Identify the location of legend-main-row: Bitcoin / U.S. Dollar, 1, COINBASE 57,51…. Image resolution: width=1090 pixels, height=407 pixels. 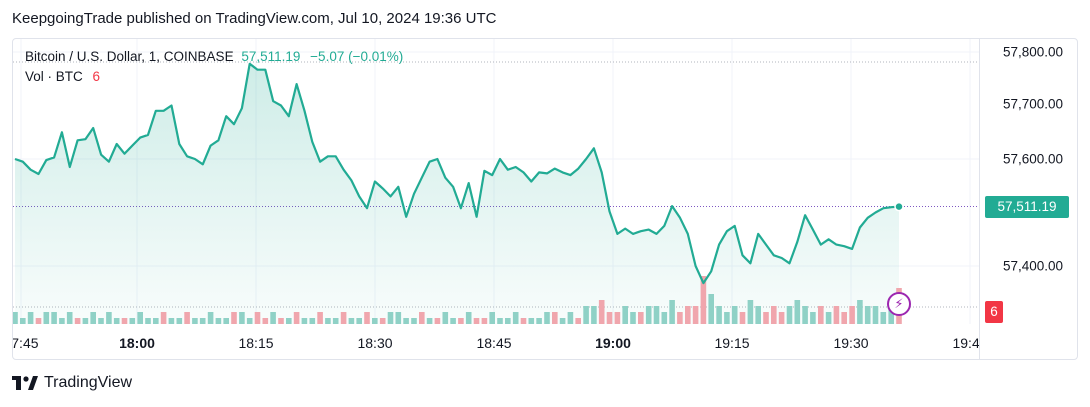
(214, 57).